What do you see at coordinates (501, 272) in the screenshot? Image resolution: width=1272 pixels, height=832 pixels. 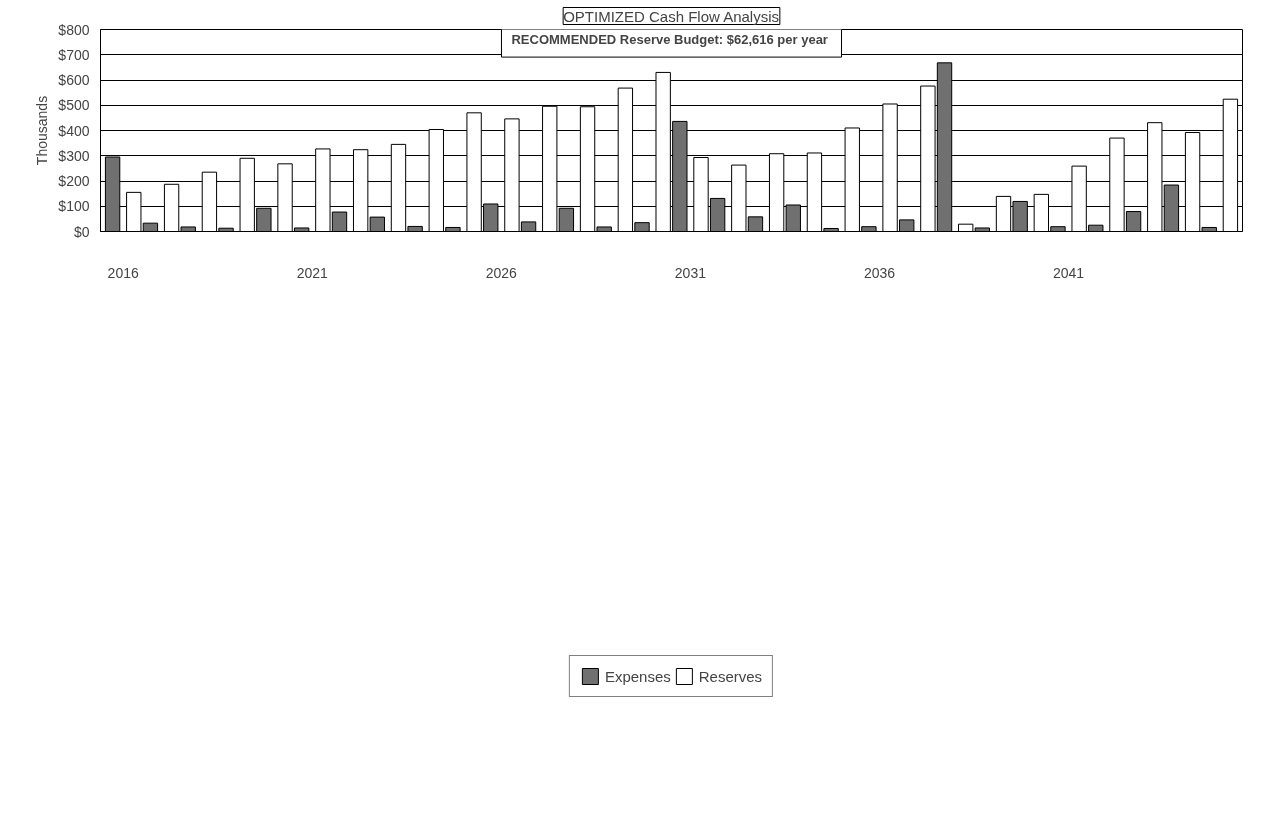 I see `x-tick-label: 2026` at bounding box center [501, 272].